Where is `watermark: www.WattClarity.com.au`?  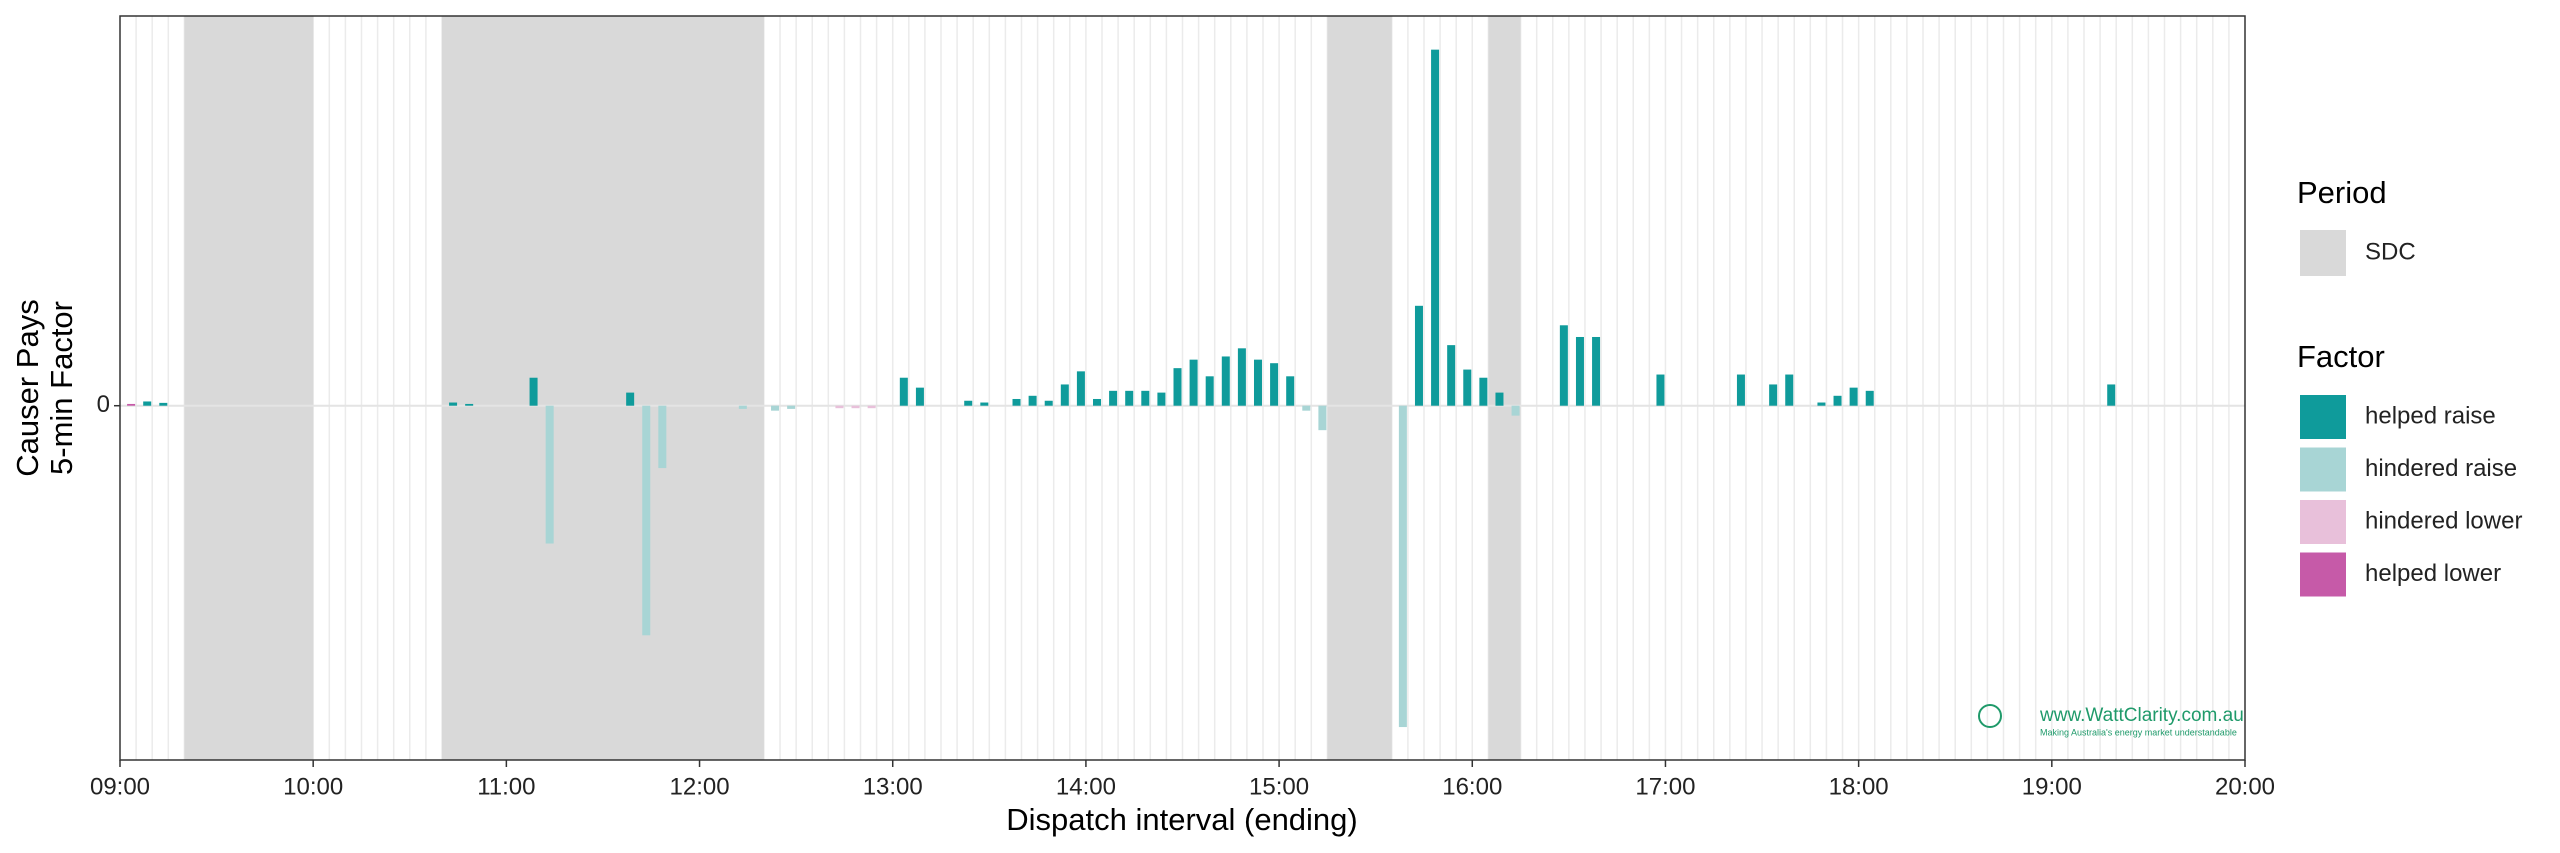
watermark: www.WattClarity.com.au is located at coordinates (2141, 715).